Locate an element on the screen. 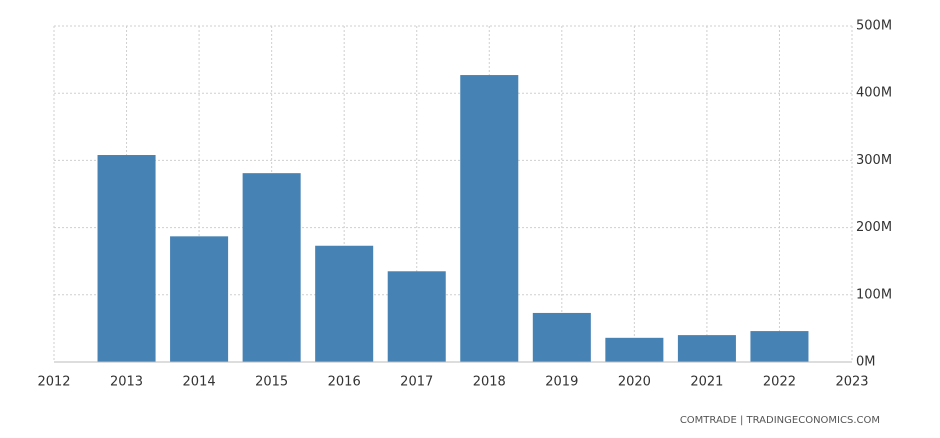 The width and height of the screenshot is (940, 438). y-tick-label: 0M is located at coordinates (866, 362).